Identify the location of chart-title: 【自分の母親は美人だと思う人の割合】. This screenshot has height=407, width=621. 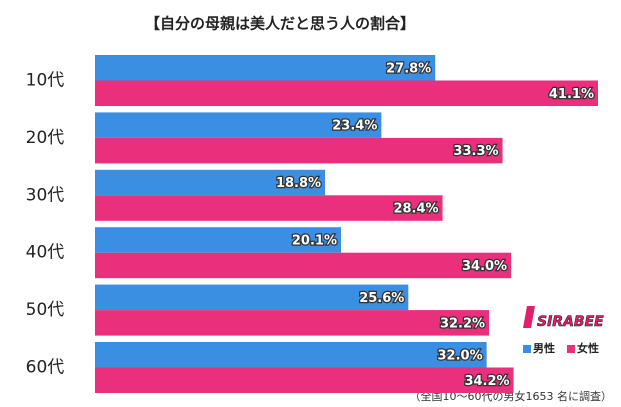
(280, 24).